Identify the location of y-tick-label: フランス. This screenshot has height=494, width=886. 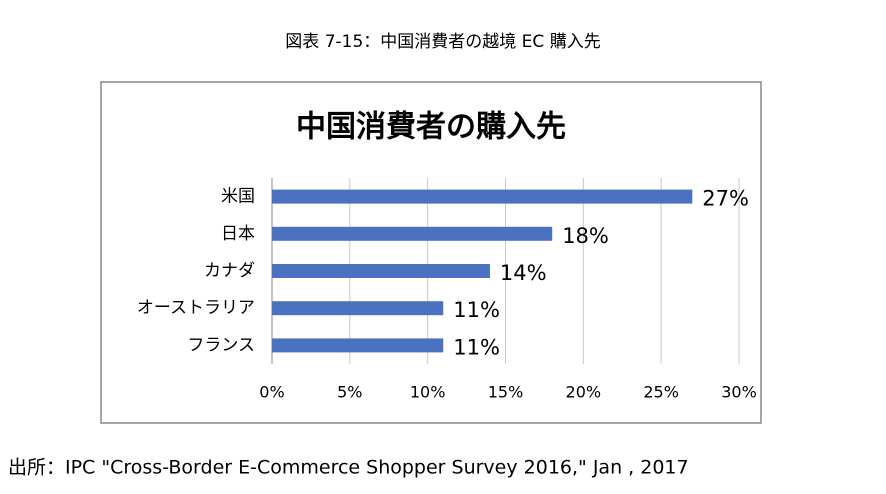
(221, 345).